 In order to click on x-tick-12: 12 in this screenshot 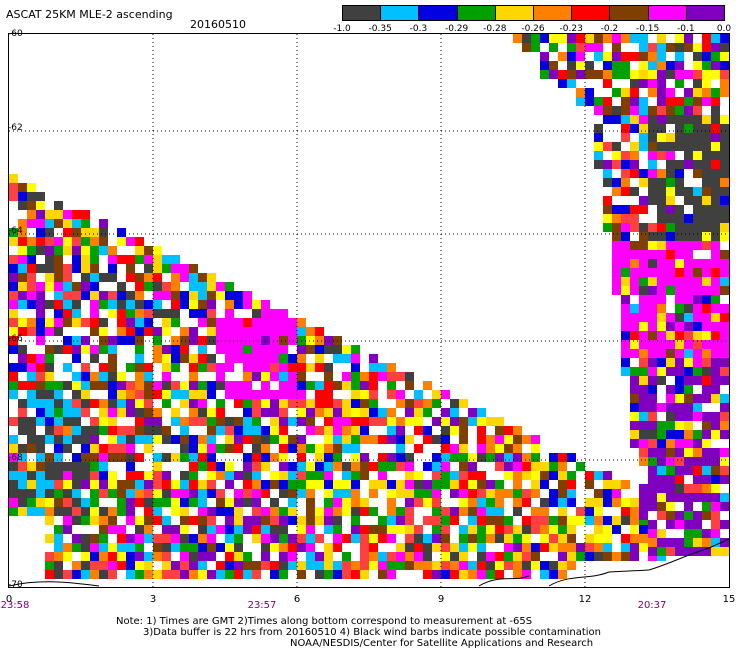, I will do `click(585, 599)`.